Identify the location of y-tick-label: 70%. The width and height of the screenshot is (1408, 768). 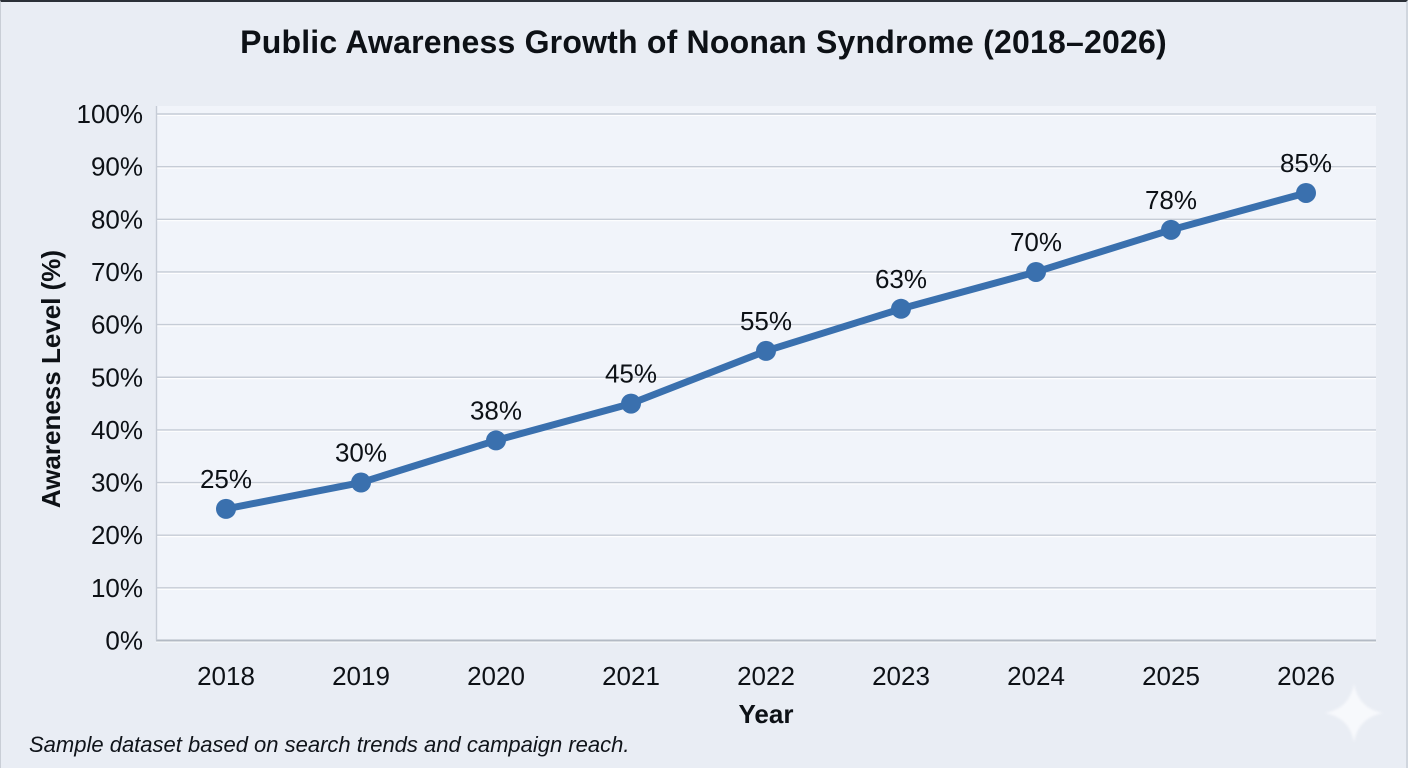
(117, 272).